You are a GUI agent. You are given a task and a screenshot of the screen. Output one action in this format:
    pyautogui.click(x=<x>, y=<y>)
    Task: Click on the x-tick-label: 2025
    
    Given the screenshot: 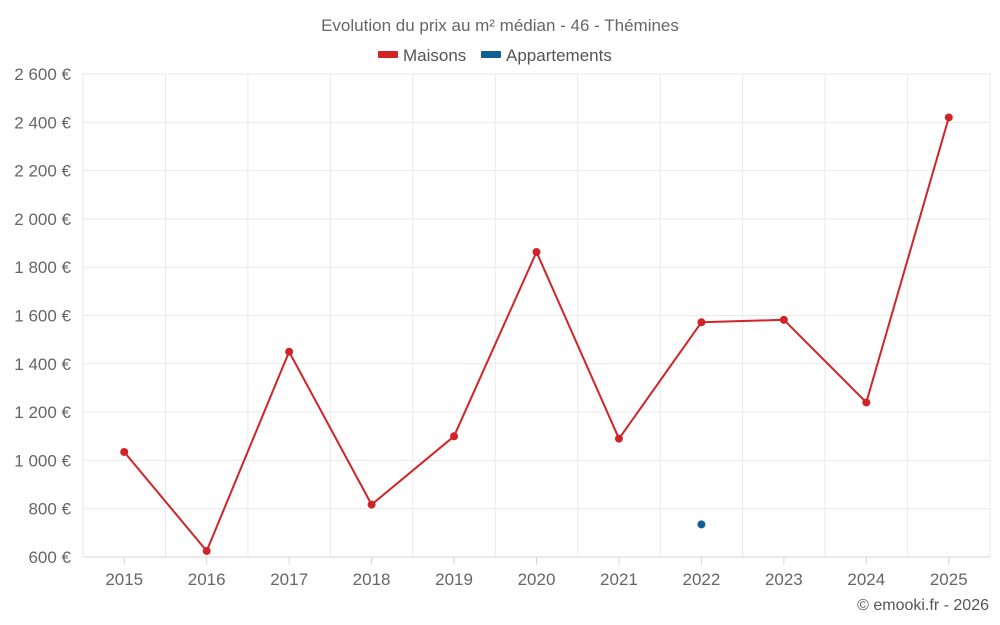 What is the action you would take?
    pyautogui.click(x=949, y=579)
    